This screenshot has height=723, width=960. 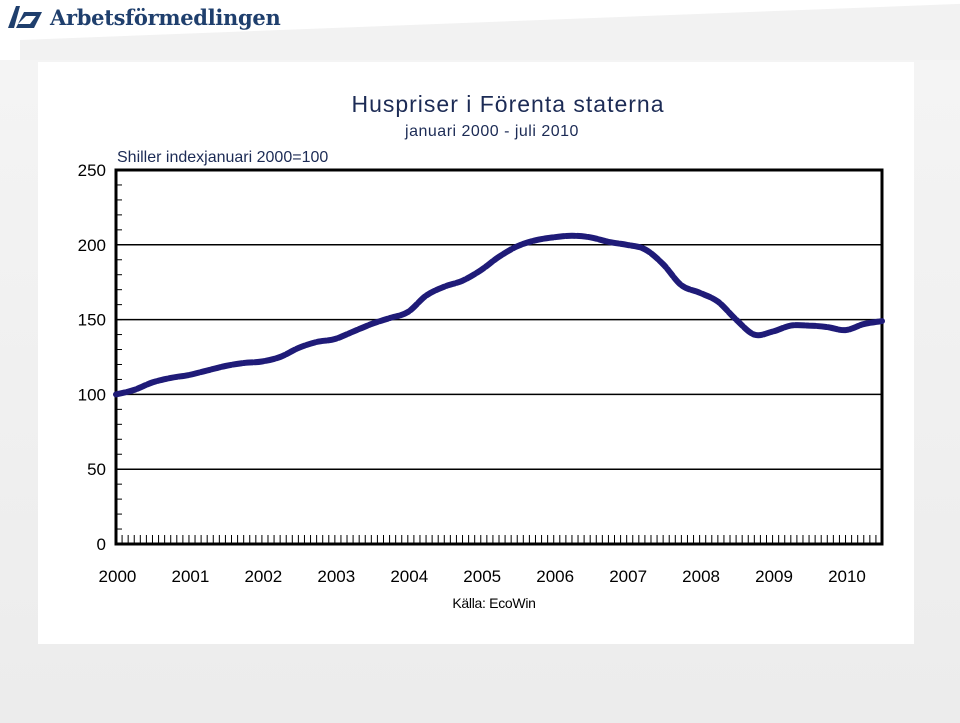 I want to click on y-tick-label: 100, so click(x=92, y=394).